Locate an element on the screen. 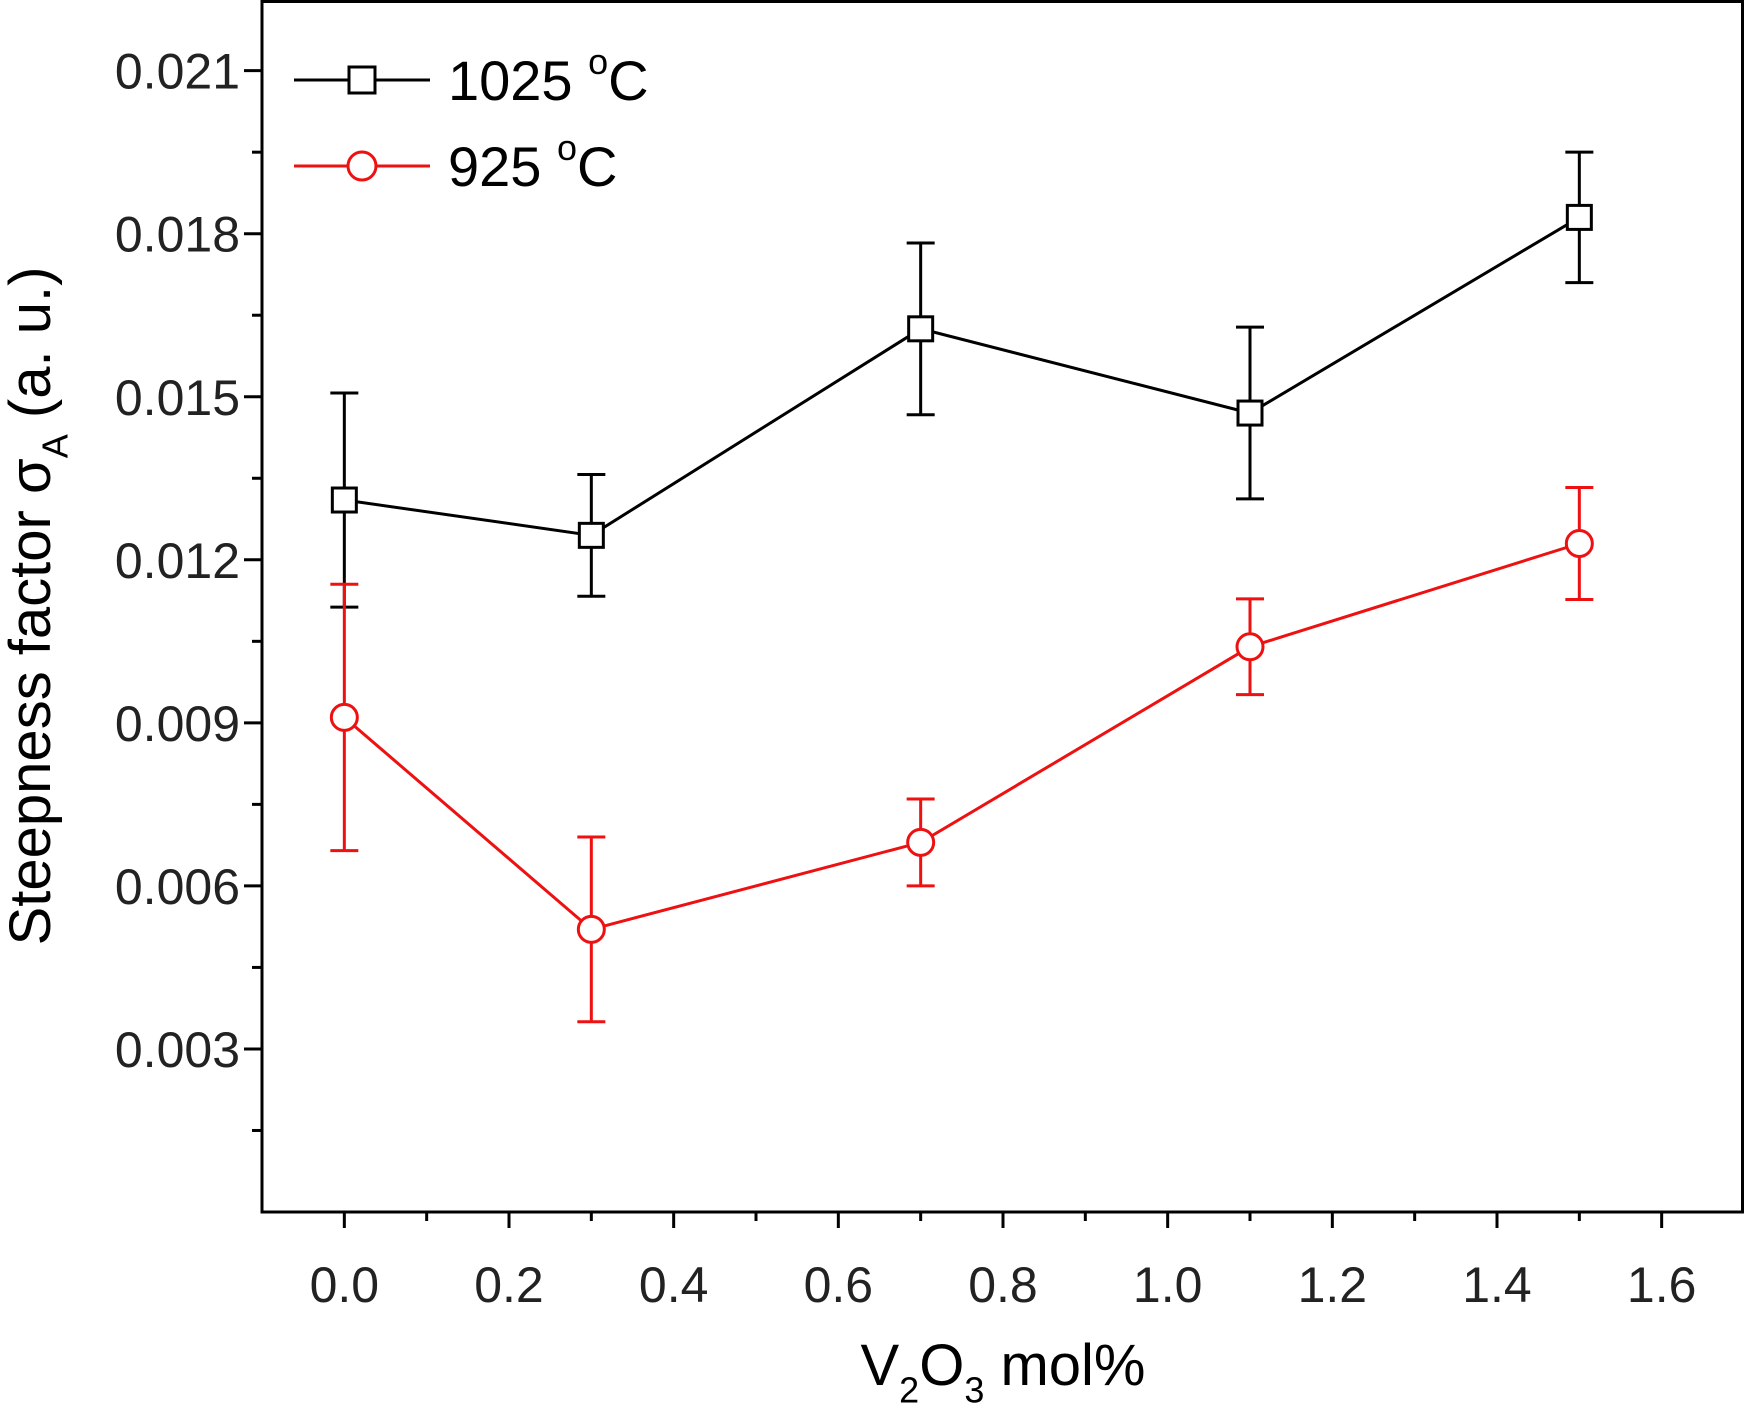 This screenshot has height=1410, width=1748. x-tick-label: 0.0 is located at coordinates (345, 1285).